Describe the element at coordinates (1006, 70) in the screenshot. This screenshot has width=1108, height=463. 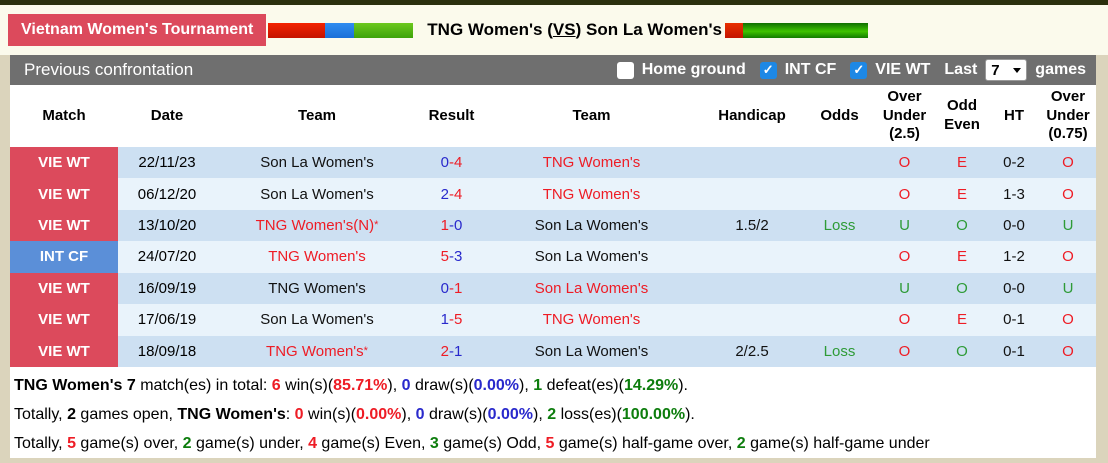
I see `last-games-select: 7` at that location.